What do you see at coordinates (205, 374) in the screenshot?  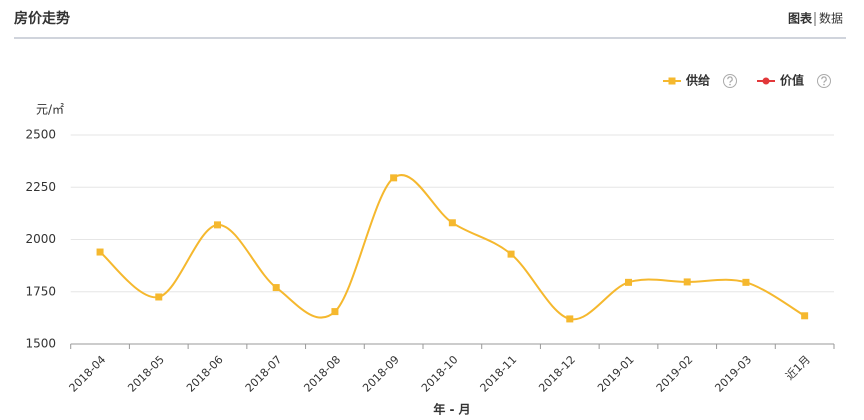 I see `x-tick-label: 2018-06` at bounding box center [205, 374].